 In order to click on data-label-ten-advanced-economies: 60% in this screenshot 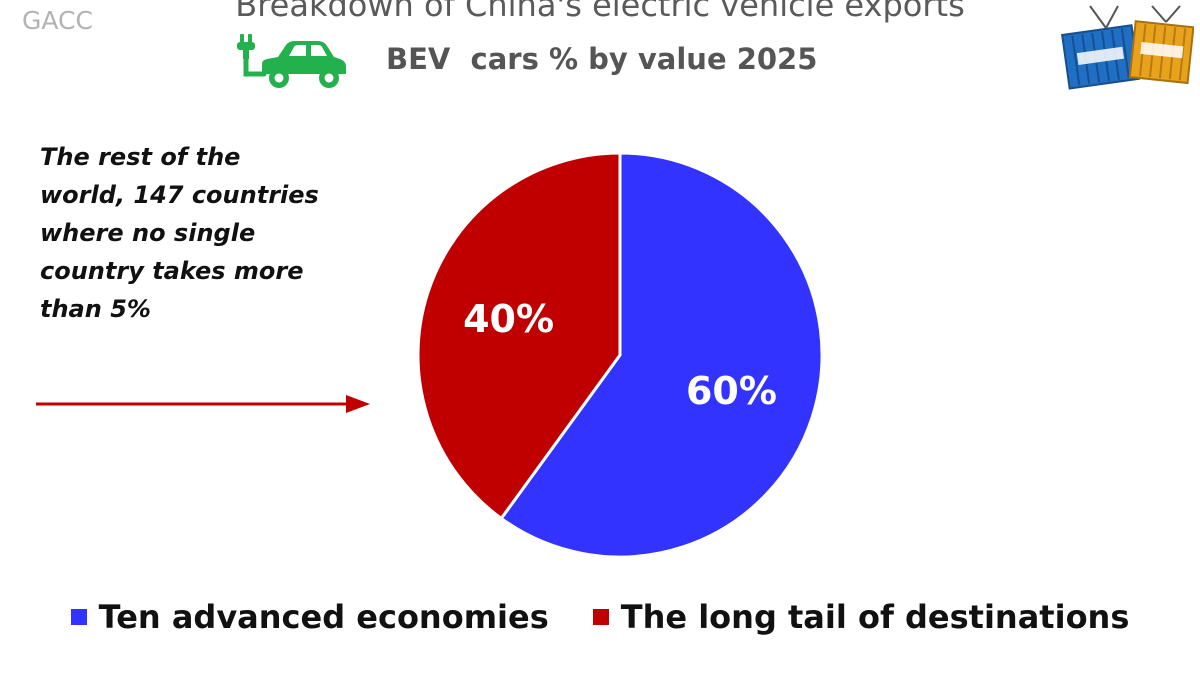, I will do `click(731, 391)`.